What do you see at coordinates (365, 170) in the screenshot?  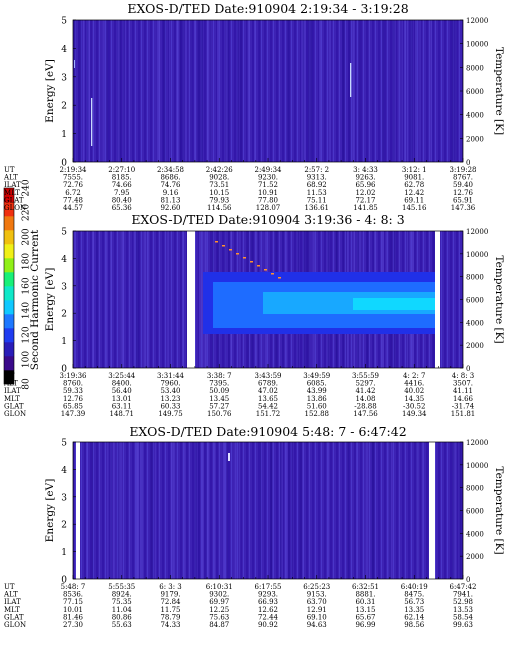 I see `table-cell: 3: 4:33` at bounding box center [365, 170].